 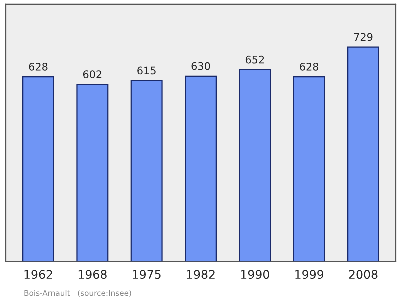 I want to click on data-label: 630, so click(x=201, y=66).